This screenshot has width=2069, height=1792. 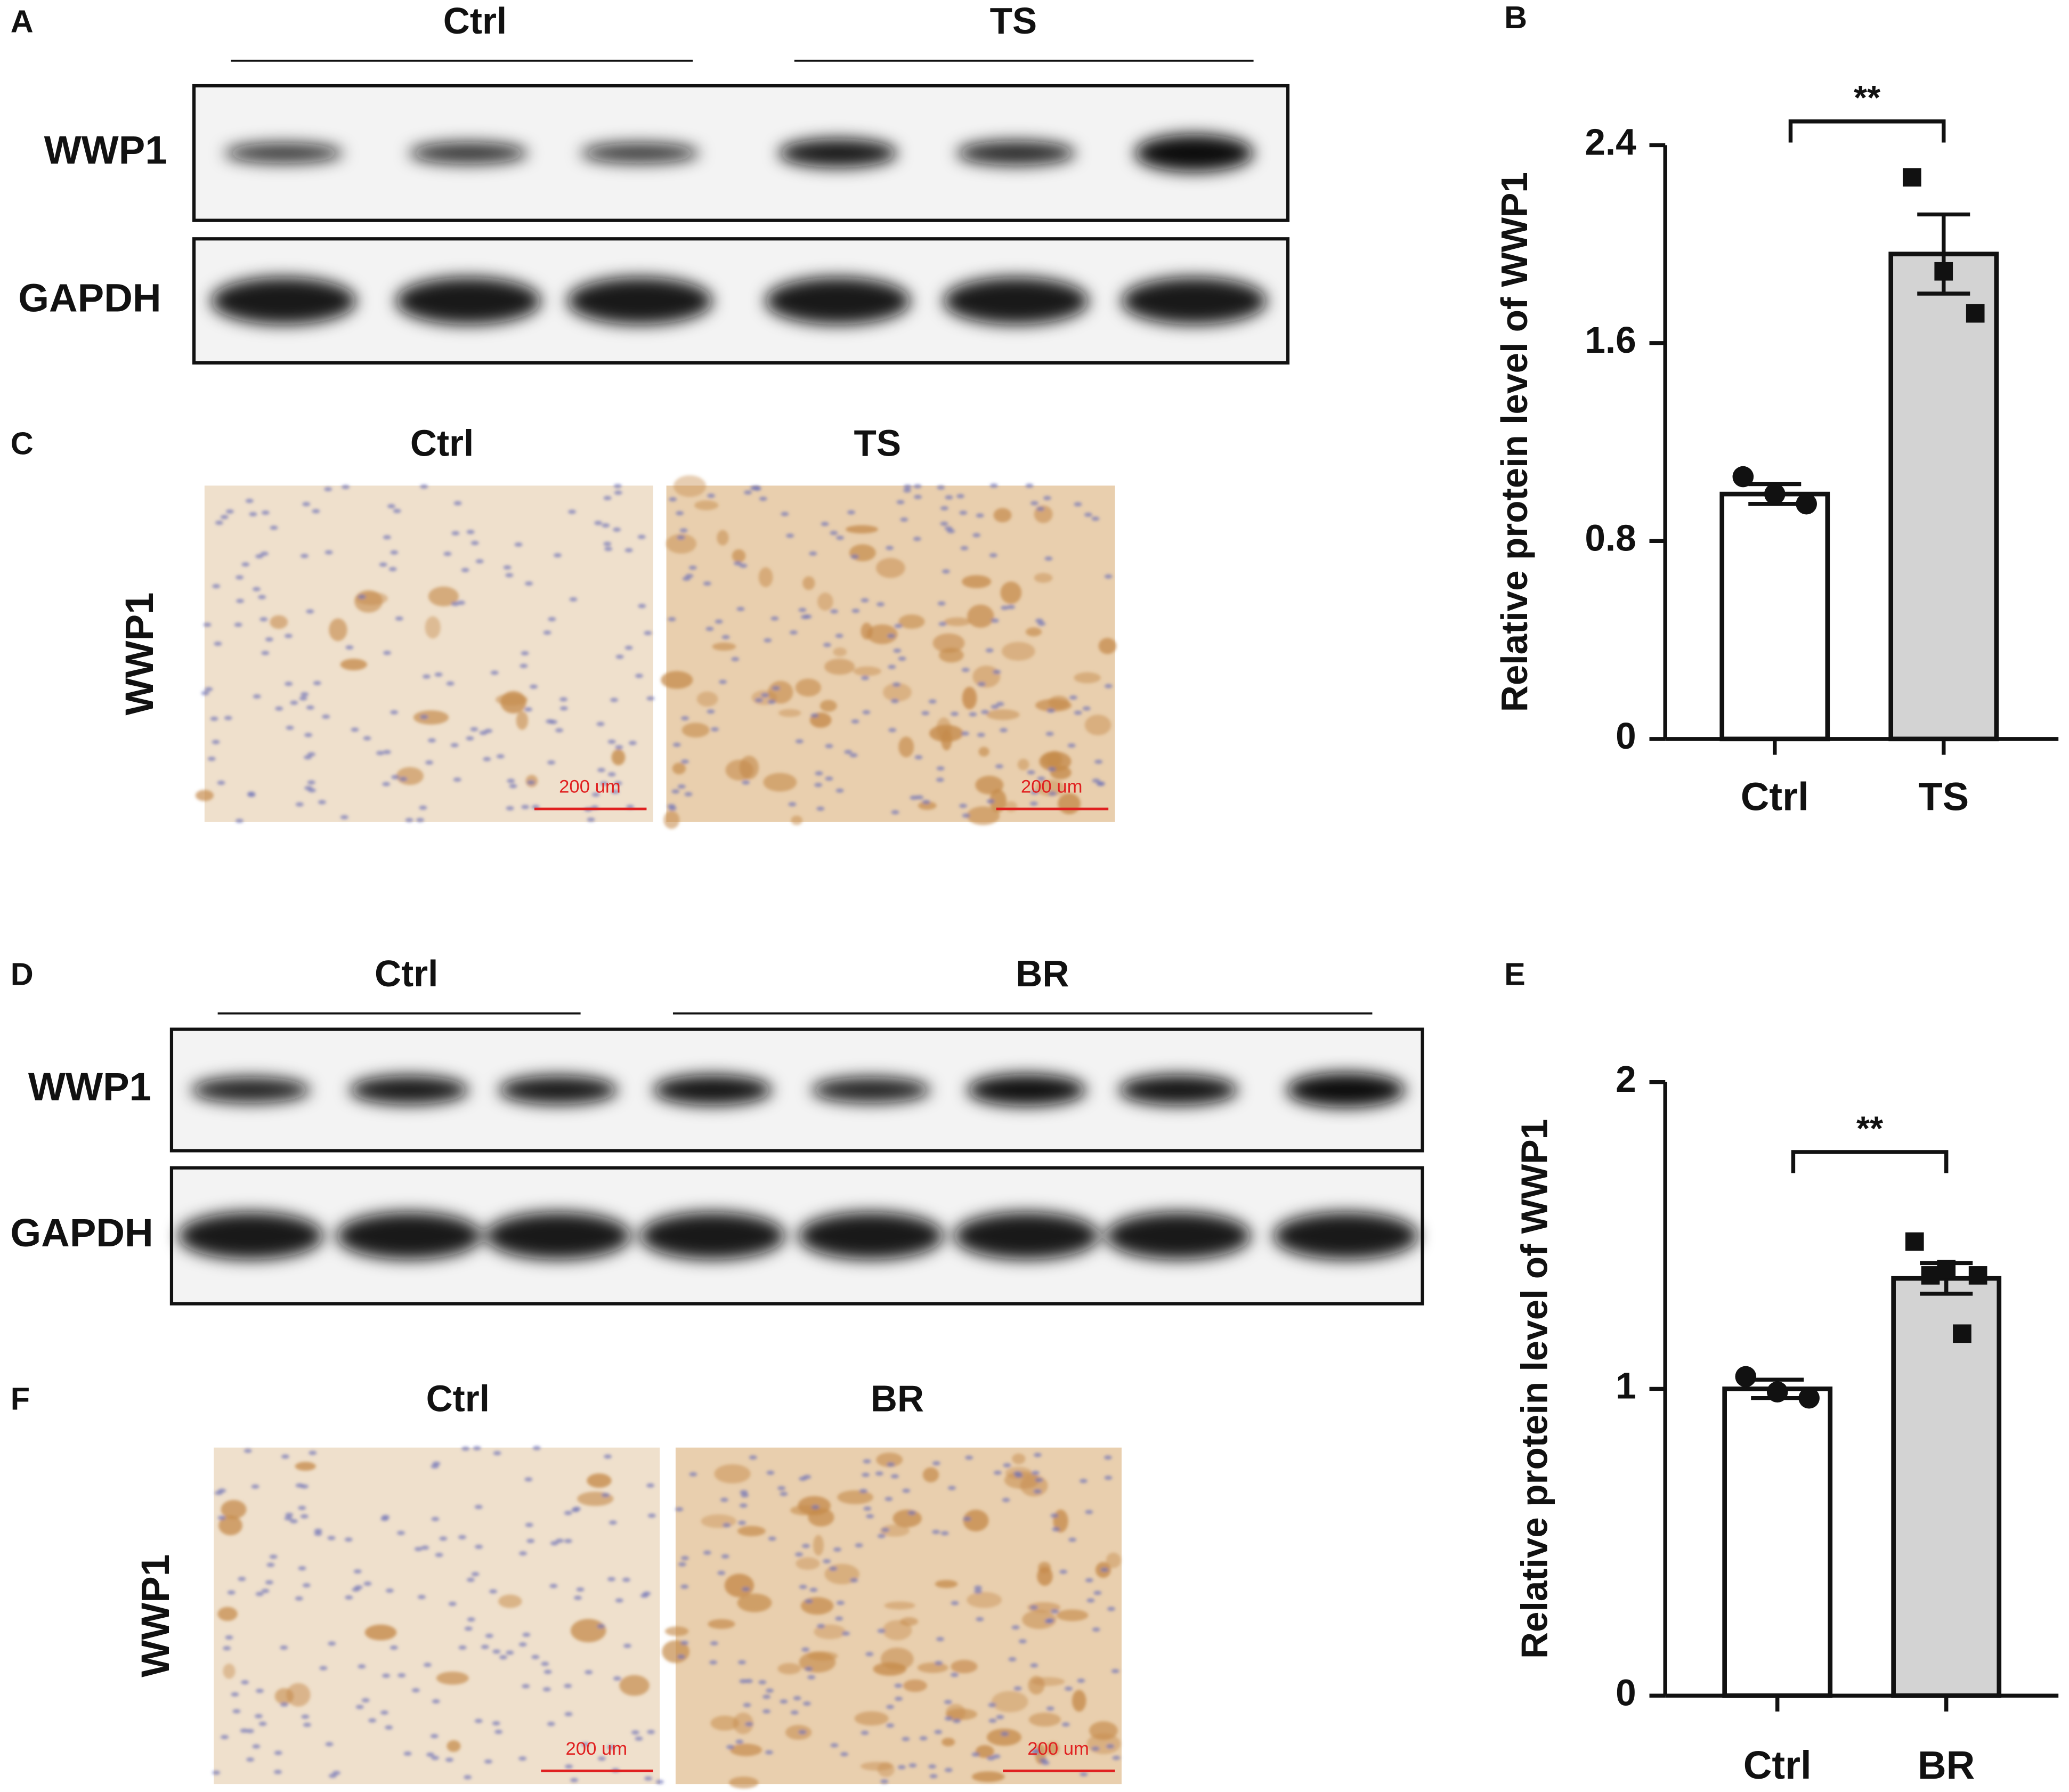 I want to click on bands, so click(x=798, y=1236).